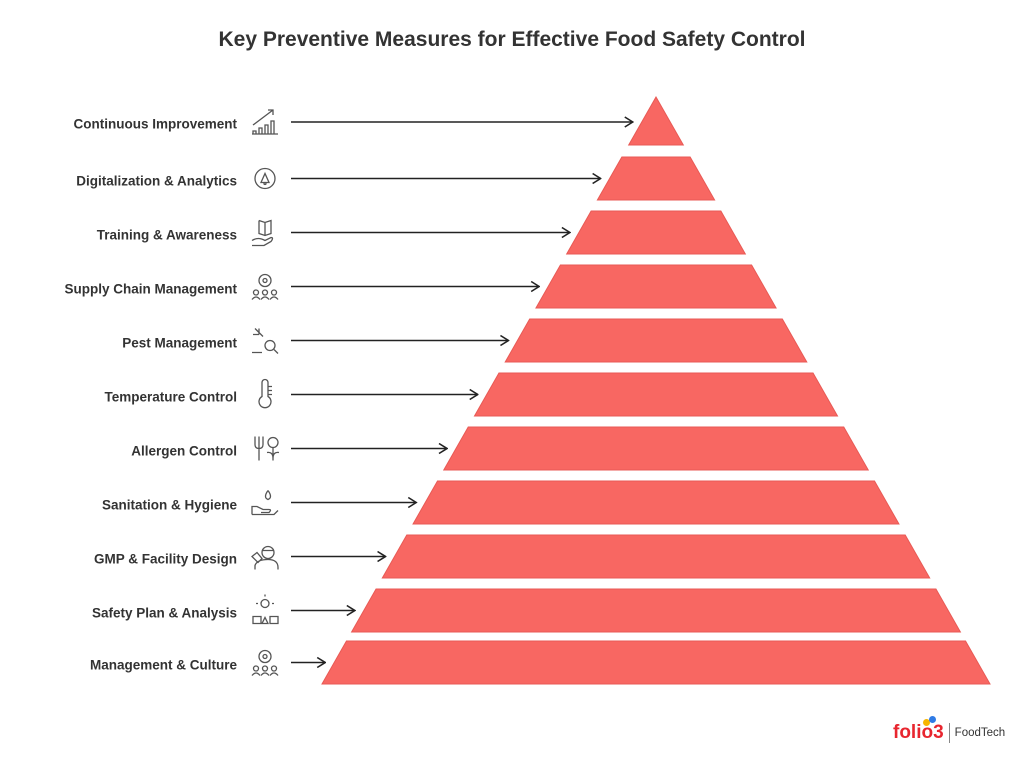  What do you see at coordinates (170, 396) in the screenshot?
I see `level-label: Temperature Control` at bounding box center [170, 396].